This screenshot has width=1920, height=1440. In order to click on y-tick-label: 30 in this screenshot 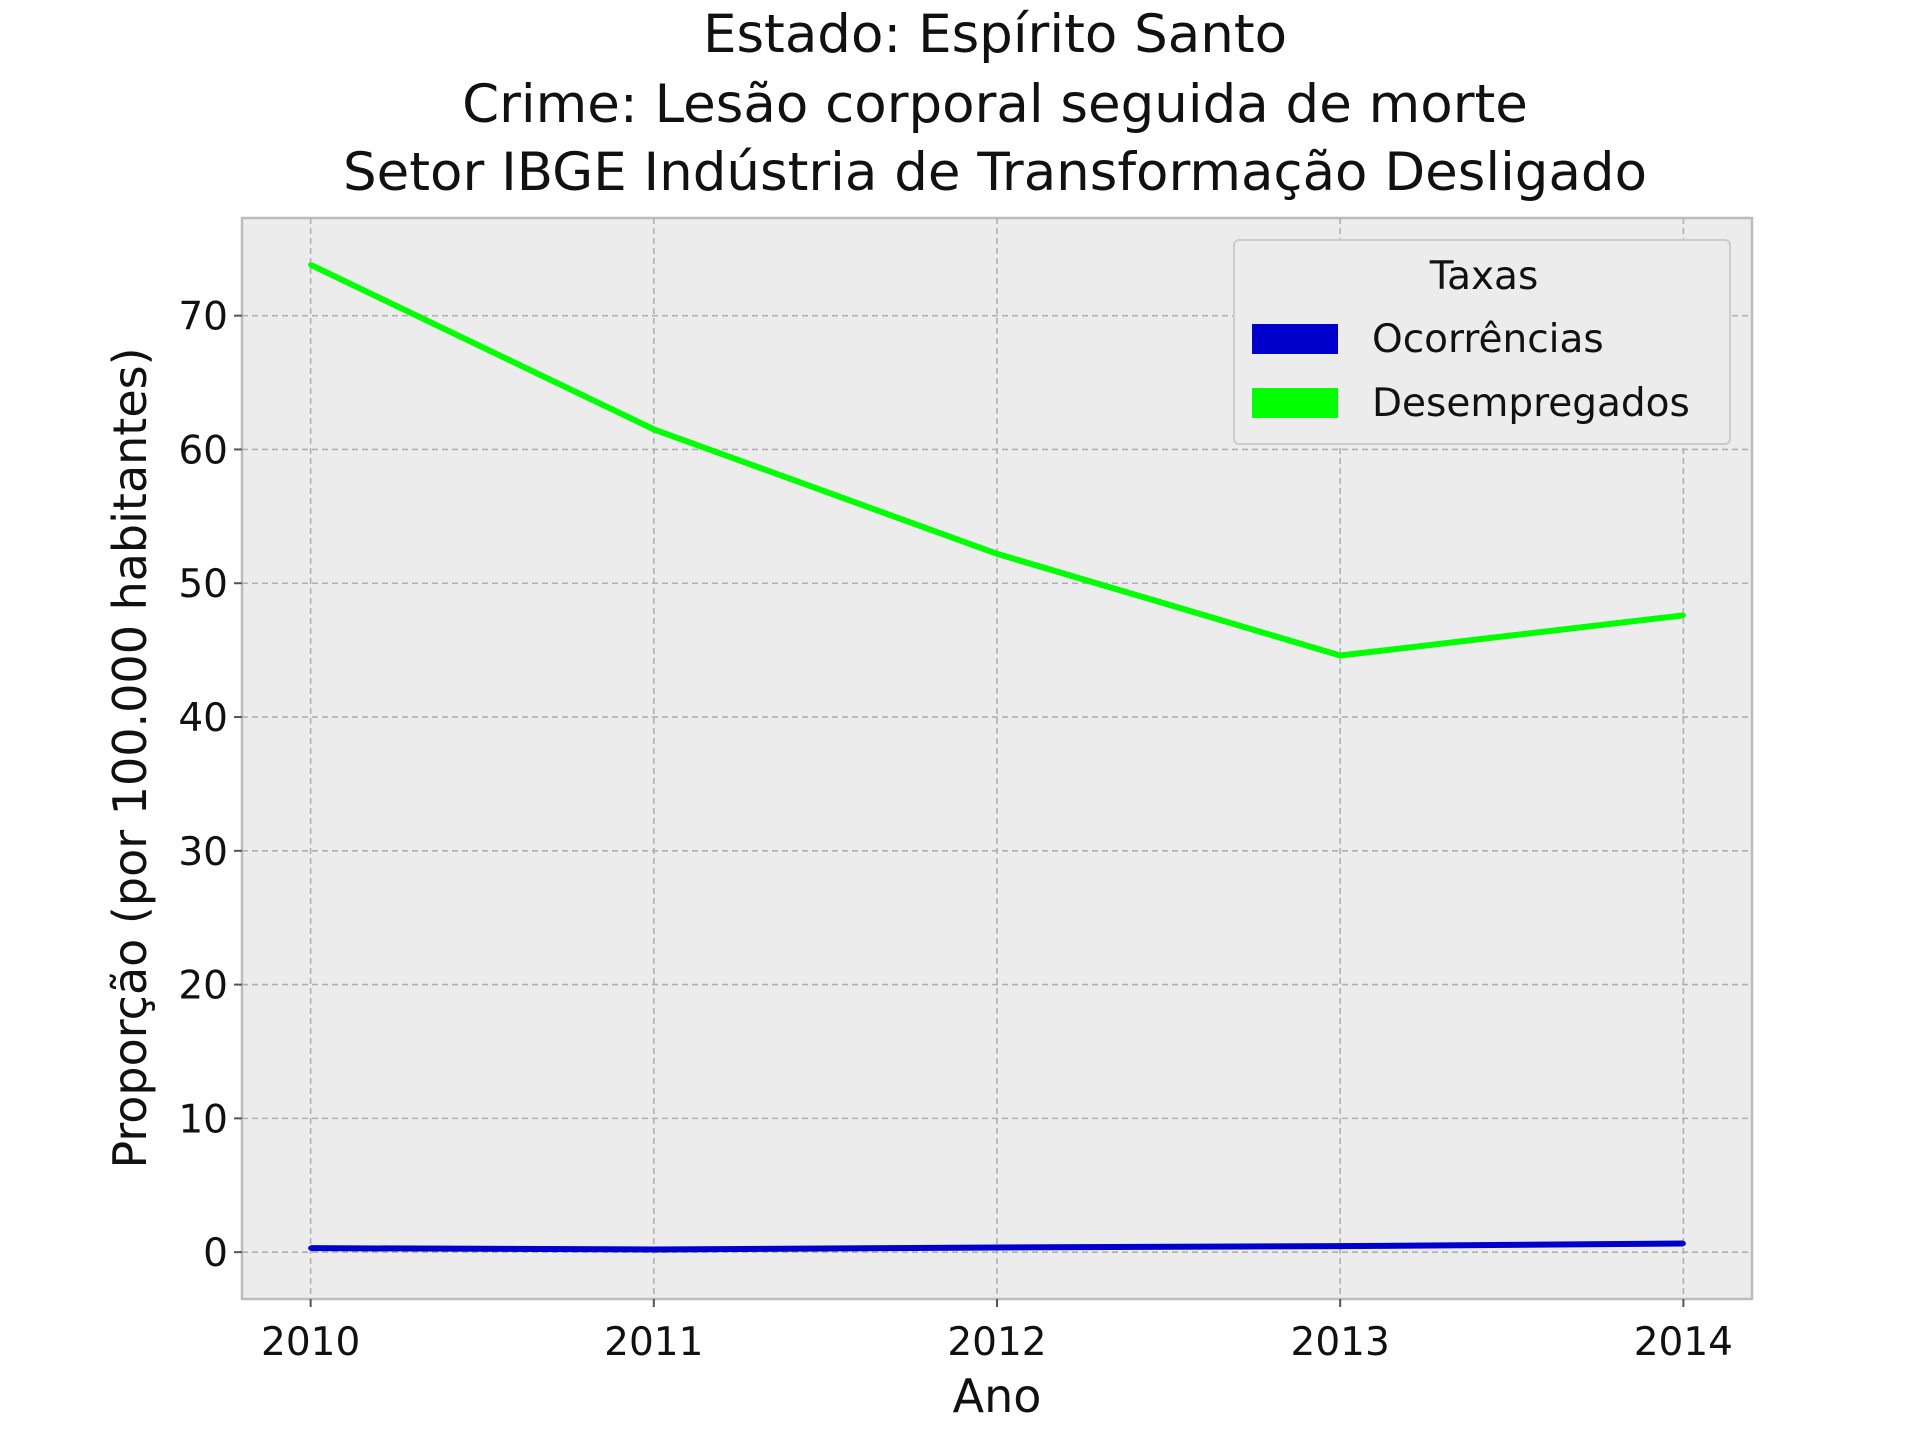, I will do `click(203, 852)`.